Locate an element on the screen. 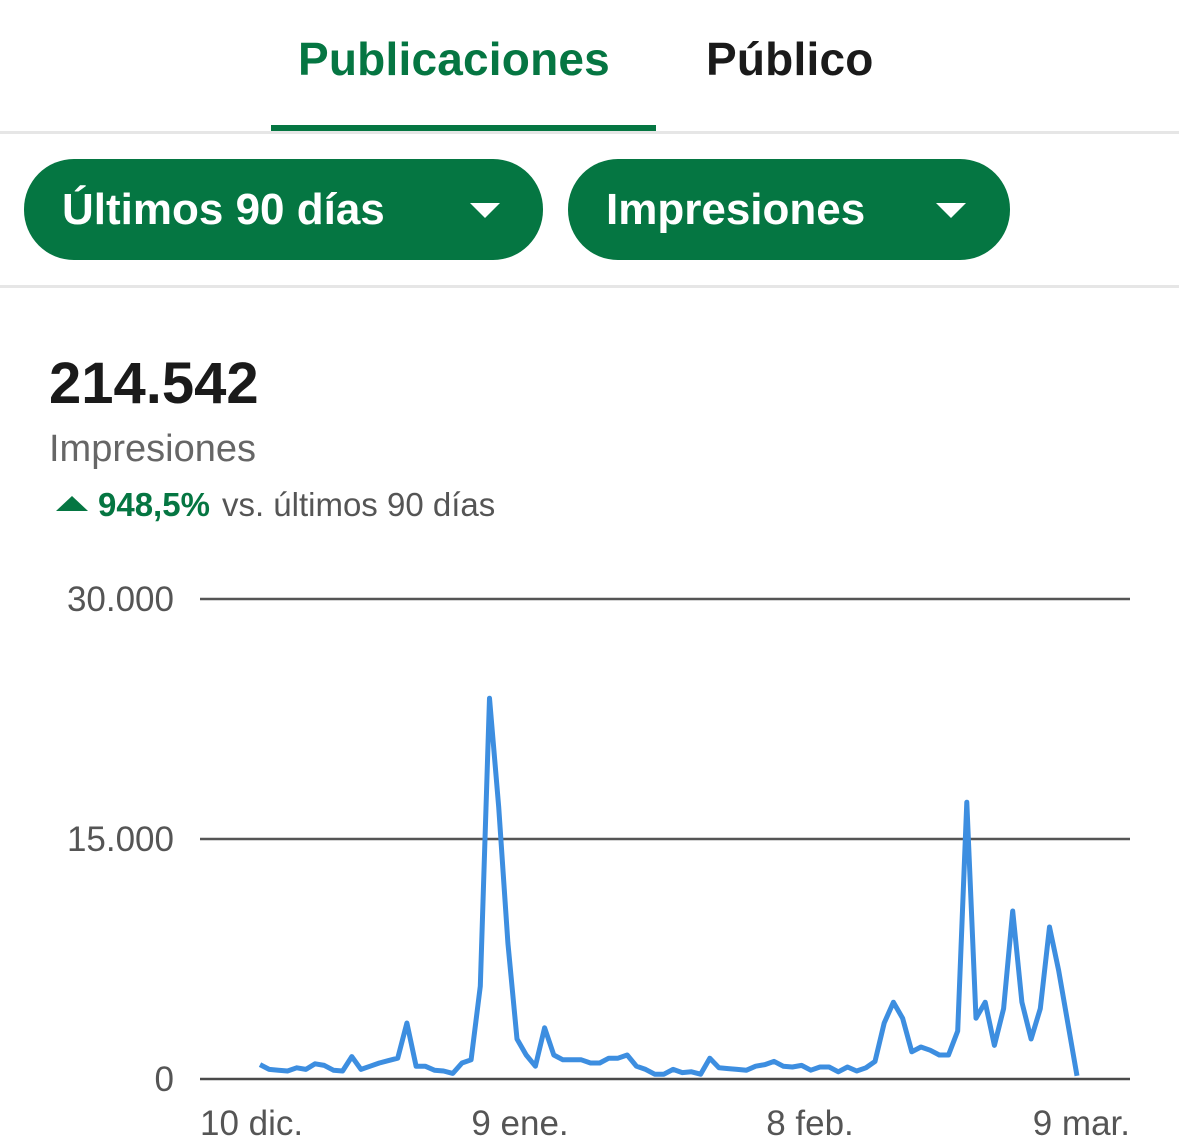  tab-publicaciones: Publicaciones is located at coordinates (454, 59).